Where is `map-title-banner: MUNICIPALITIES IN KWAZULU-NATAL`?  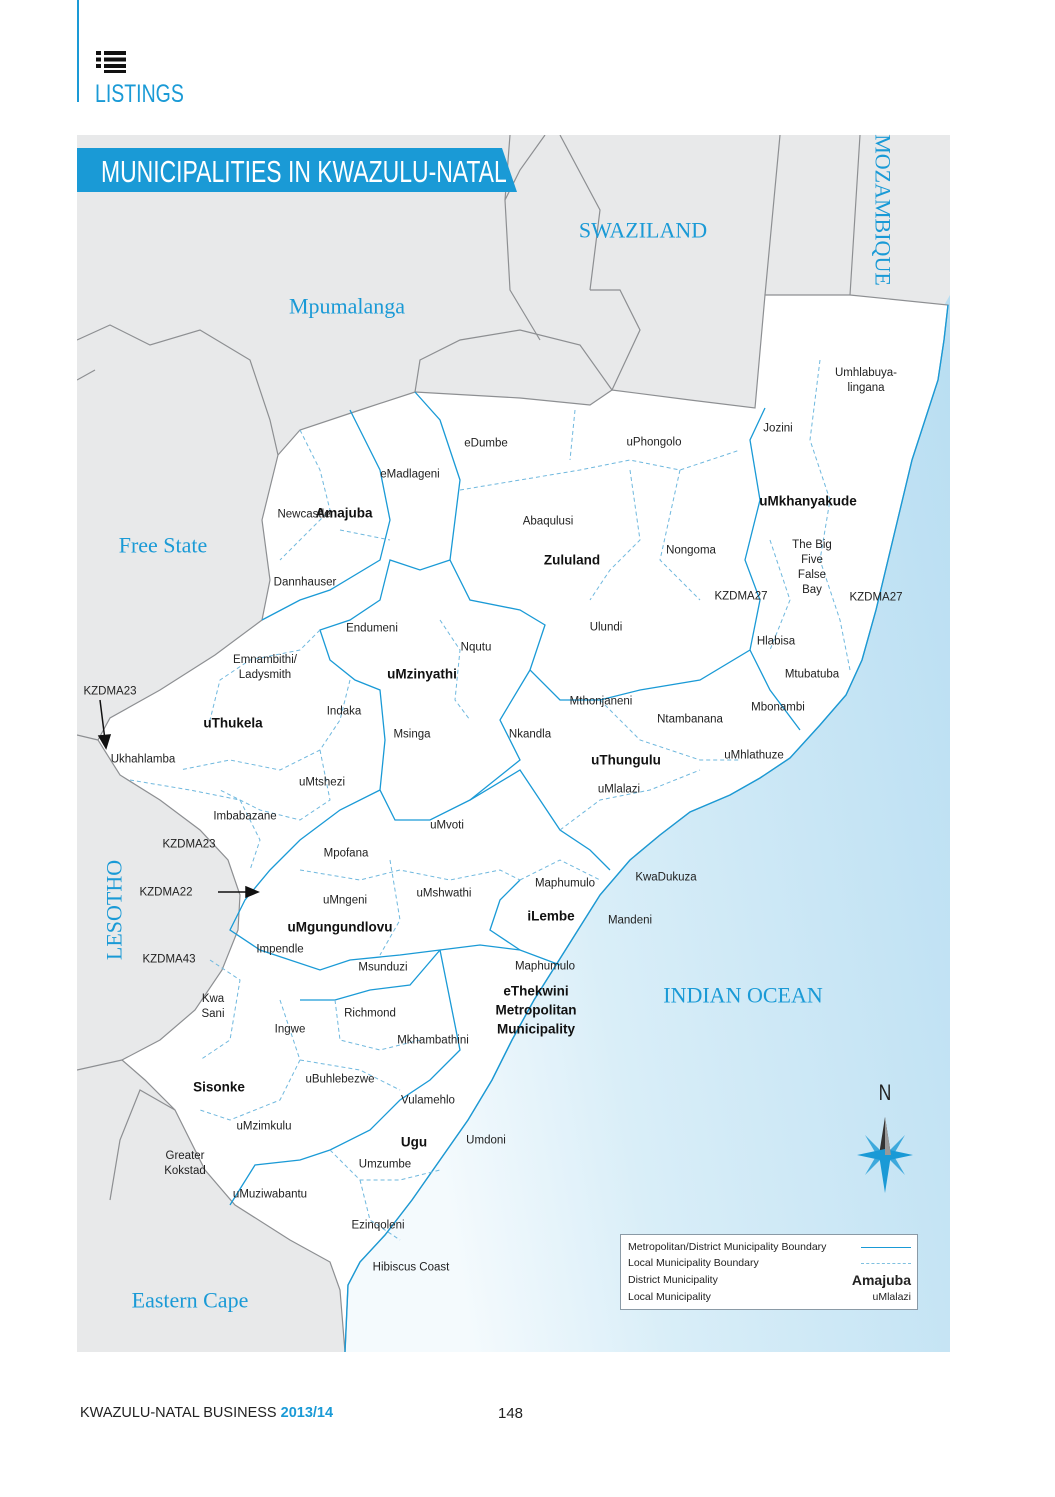
map-title-banner: MUNICIPALITIES IN KWAZULU-NATAL is located at coordinates (297, 170).